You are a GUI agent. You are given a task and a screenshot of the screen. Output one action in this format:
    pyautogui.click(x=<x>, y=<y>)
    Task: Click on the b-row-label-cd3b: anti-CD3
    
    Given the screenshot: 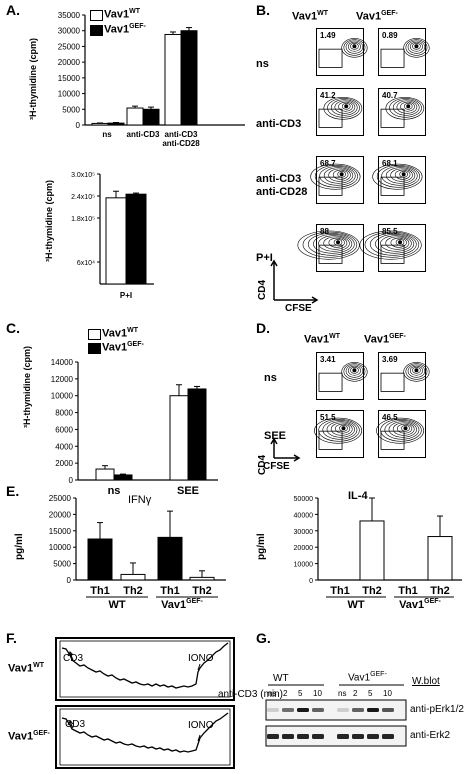 What is the action you would take?
    pyautogui.click(x=279, y=179)
    